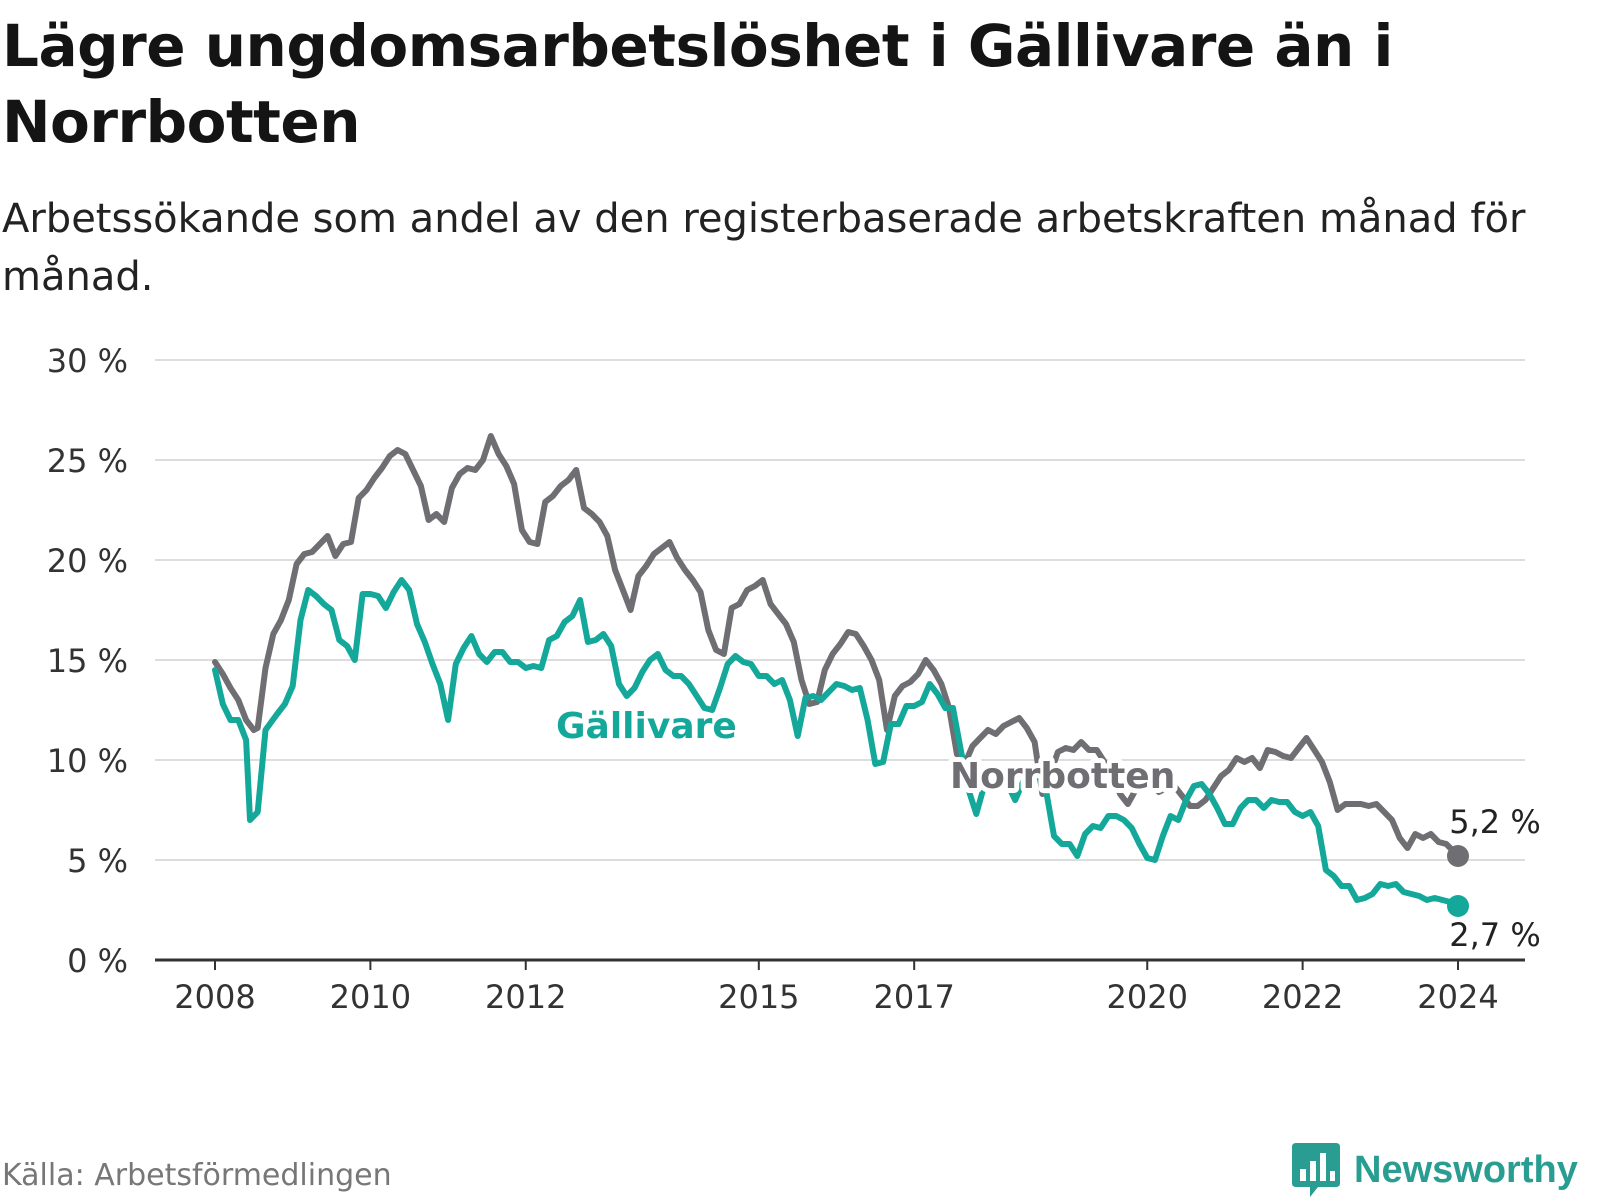 The image size is (1600, 1200). I want to click on x-tick-label: 2024, so click(1457, 997).